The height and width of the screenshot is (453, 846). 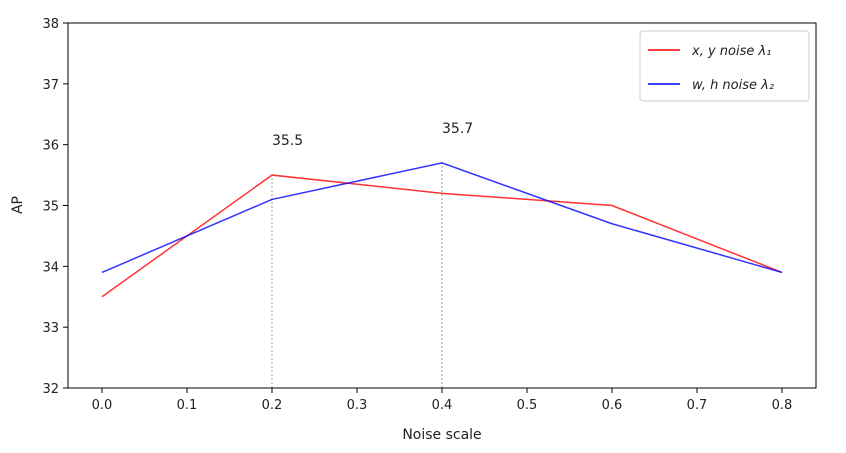 What do you see at coordinates (697, 405) in the screenshot?
I see `x-tick-label-7: 0.7` at bounding box center [697, 405].